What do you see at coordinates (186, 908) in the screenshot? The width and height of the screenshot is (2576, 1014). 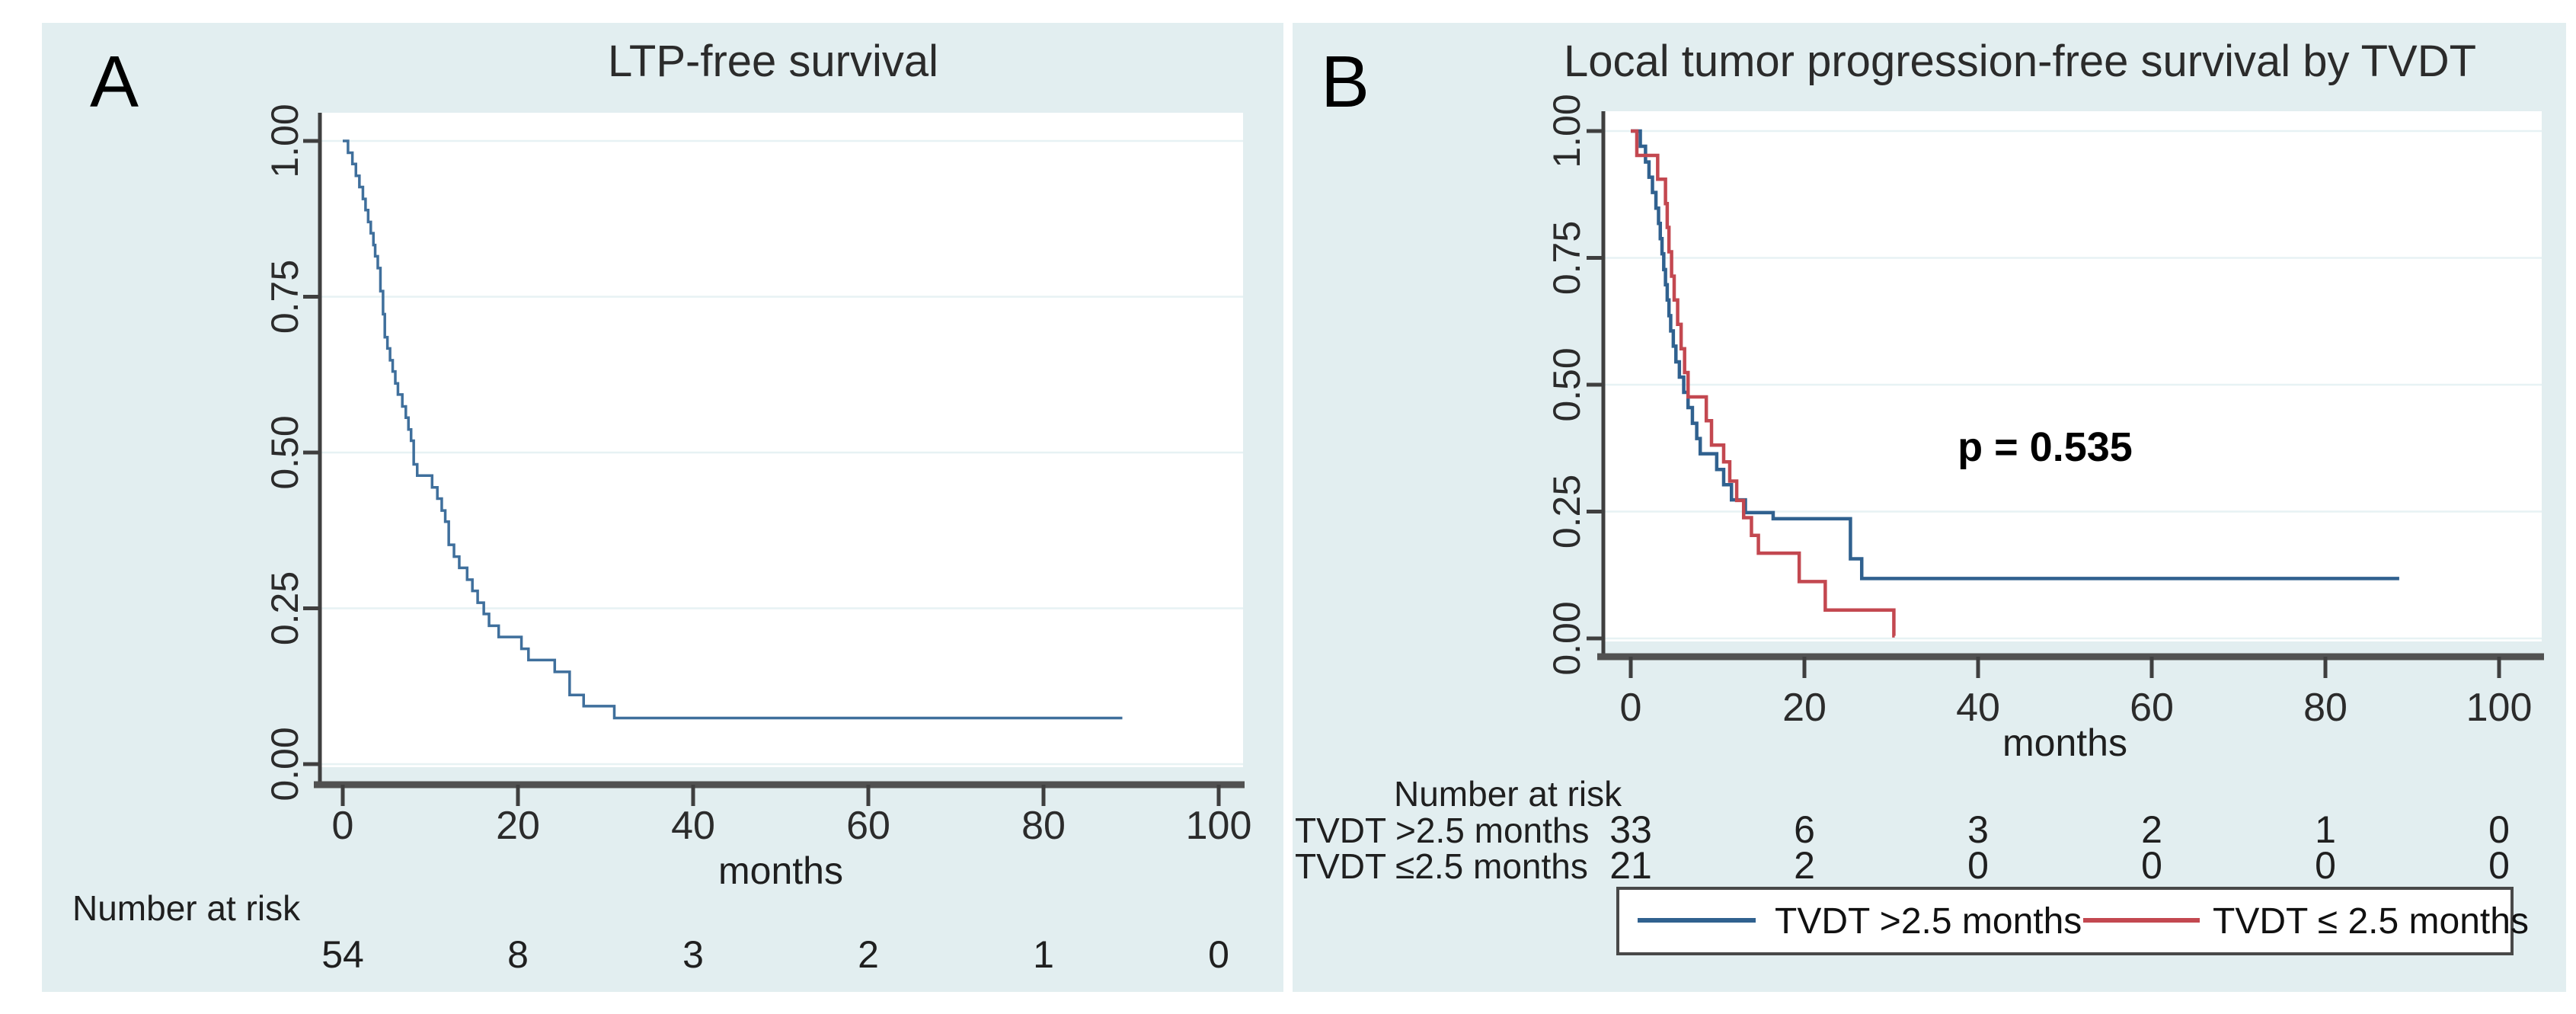 I see `panel-a-risk-header: Number at risk` at bounding box center [186, 908].